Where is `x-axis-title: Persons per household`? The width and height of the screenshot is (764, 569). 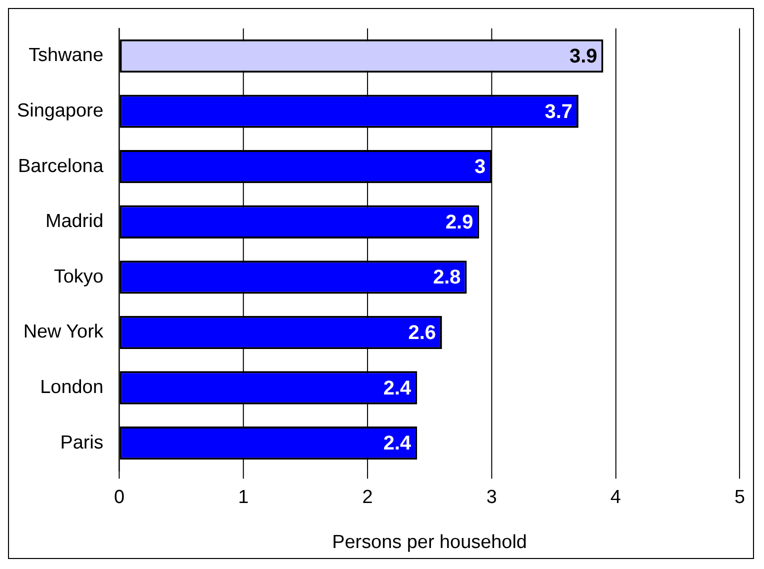
x-axis-title: Persons per household is located at coordinates (429, 542).